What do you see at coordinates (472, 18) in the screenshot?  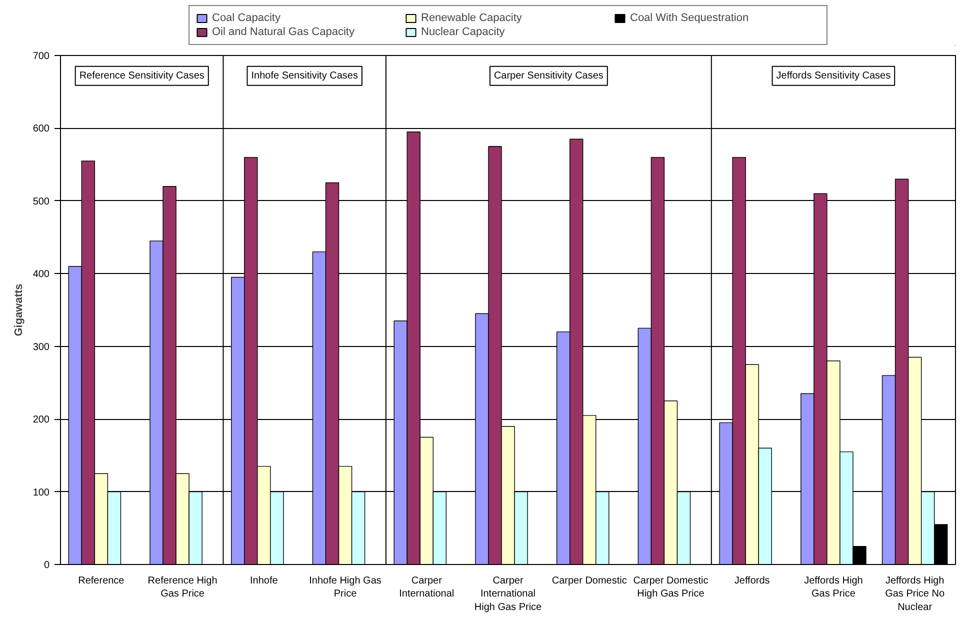 I see `legend-label: Renewable Capacity` at bounding box center [472, 18].